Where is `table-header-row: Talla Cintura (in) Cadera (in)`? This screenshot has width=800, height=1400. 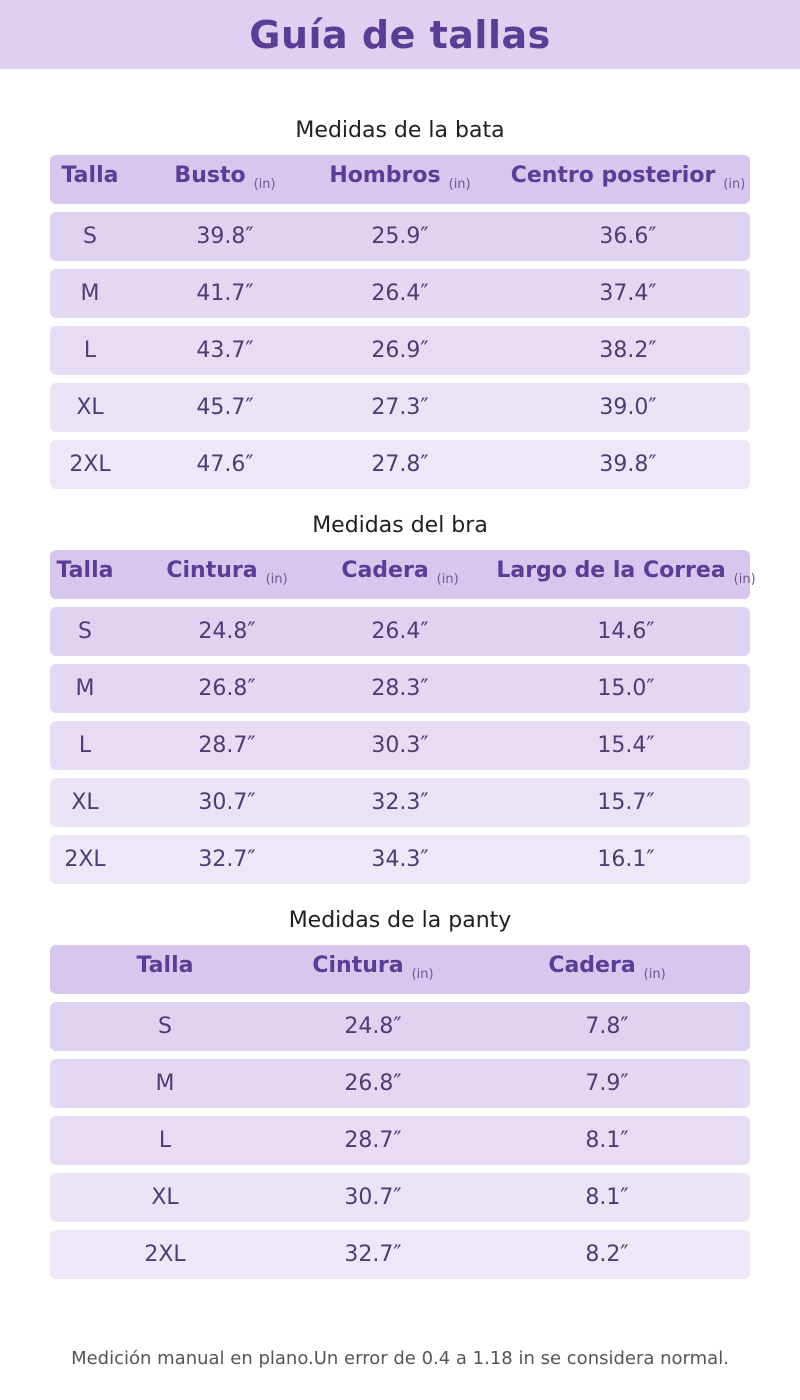 table-header-row: Talla Cintura (in) Cadera (in) is located at coordinates (400, 969).